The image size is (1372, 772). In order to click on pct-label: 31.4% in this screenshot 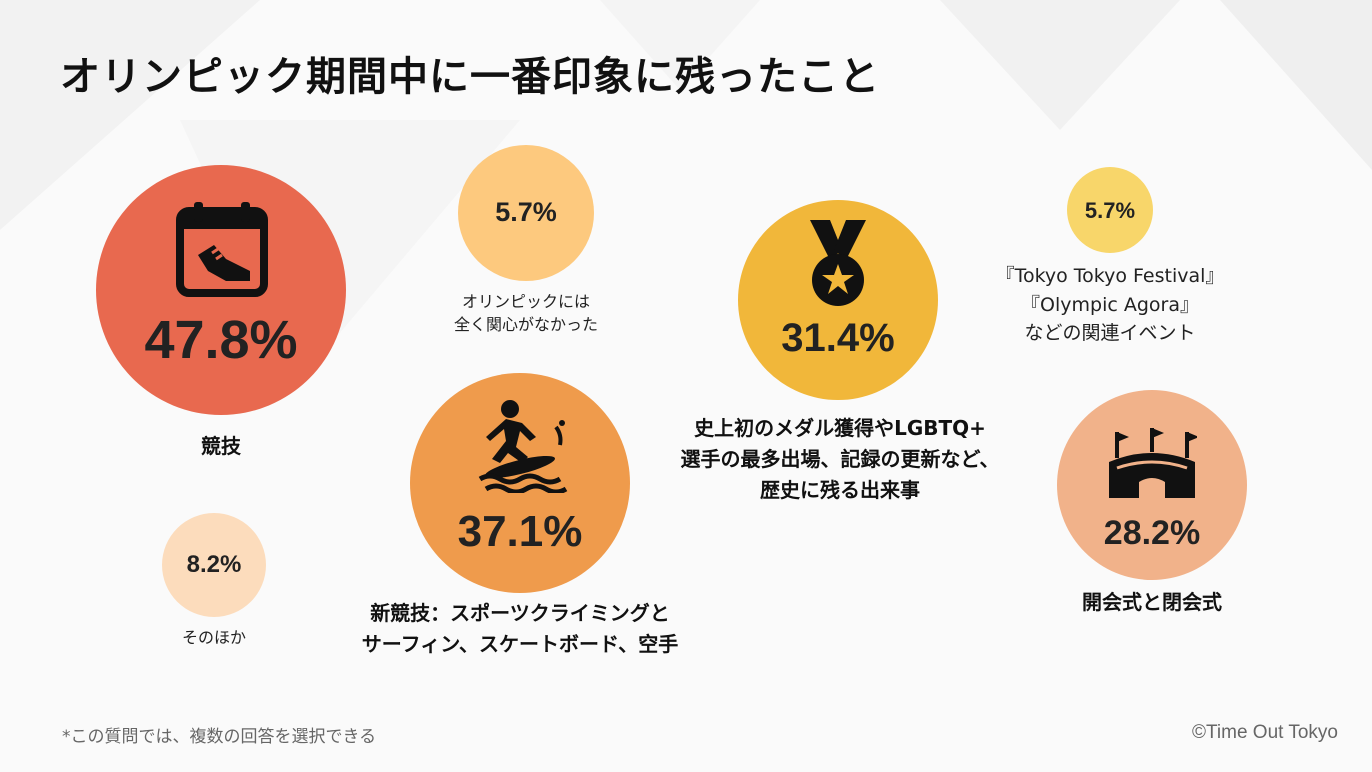, I will do `click(838, 338)`.